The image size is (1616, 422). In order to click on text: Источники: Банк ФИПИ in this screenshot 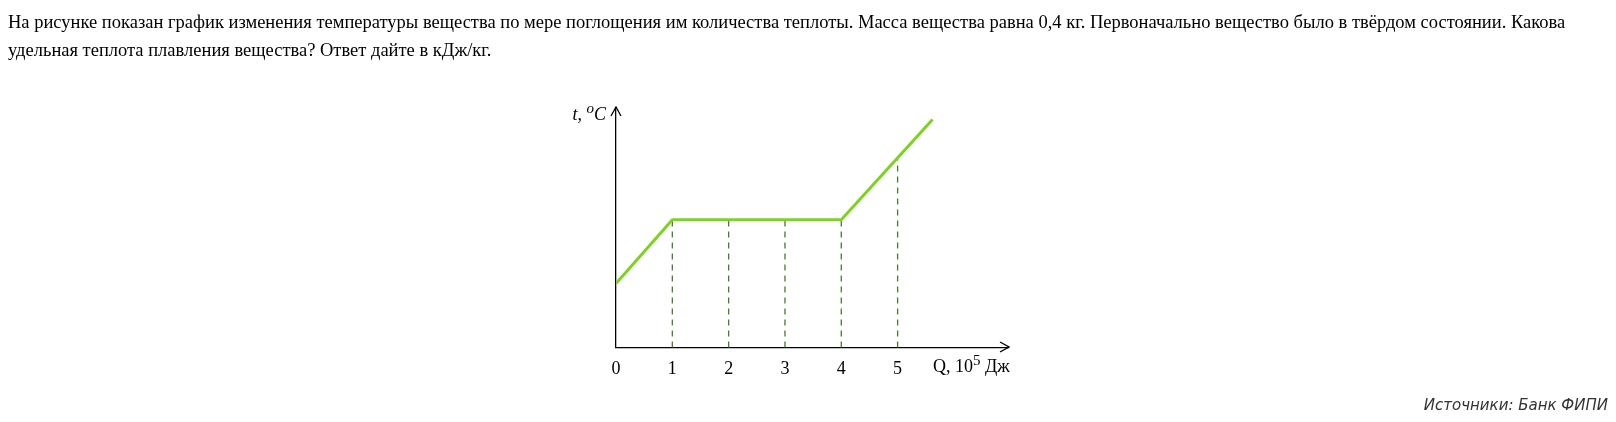, I will do `click(1515, 405)`.